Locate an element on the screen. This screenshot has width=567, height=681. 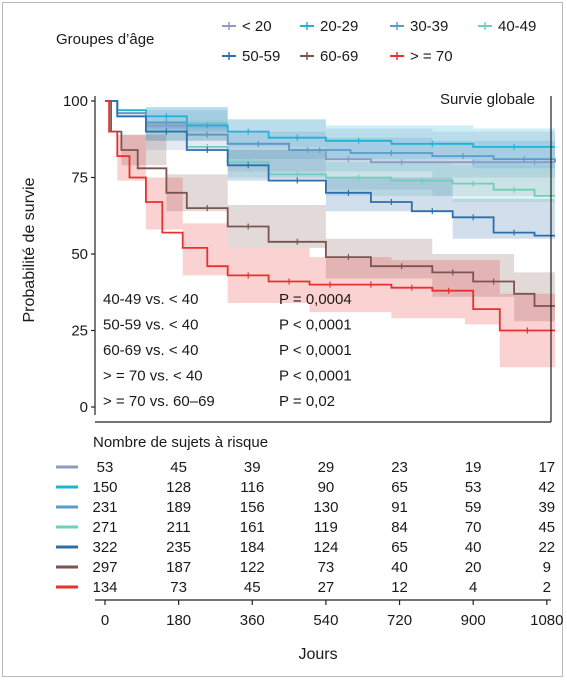
y-tick-label: 50 is located at coordinates (79, 254).